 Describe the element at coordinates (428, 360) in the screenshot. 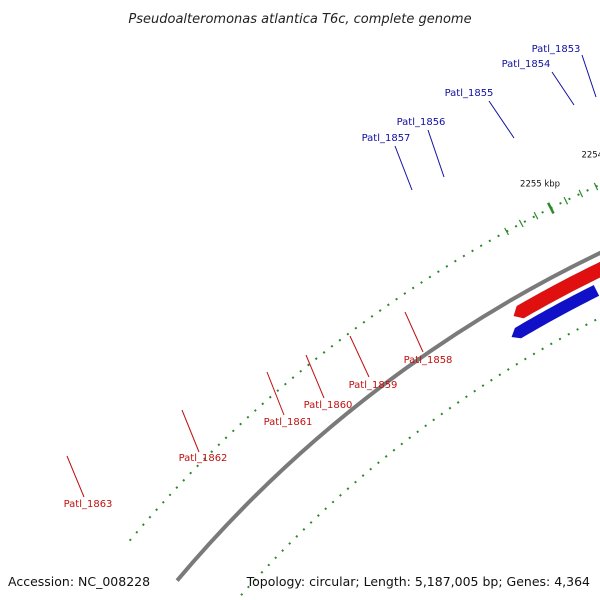

I see `gene-label: Patl_1858` at that location.